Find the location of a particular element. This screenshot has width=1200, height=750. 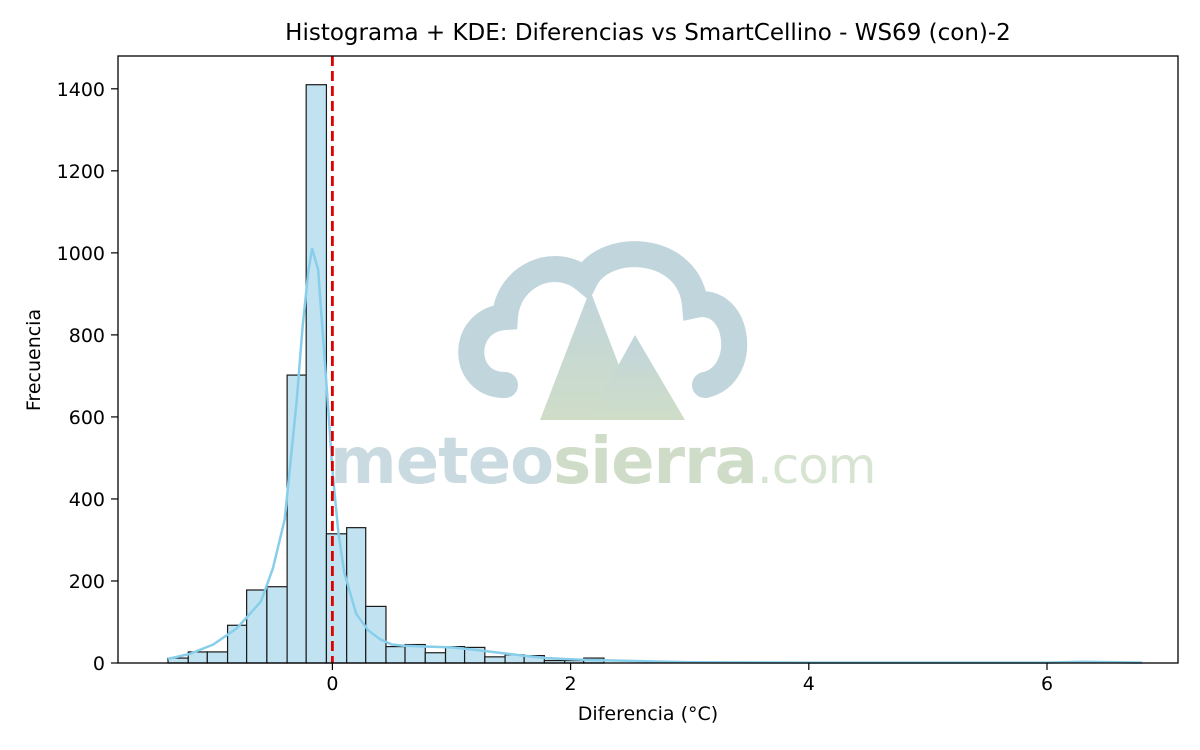

x-tick-label: 4 is located at coordinates (809, 684).